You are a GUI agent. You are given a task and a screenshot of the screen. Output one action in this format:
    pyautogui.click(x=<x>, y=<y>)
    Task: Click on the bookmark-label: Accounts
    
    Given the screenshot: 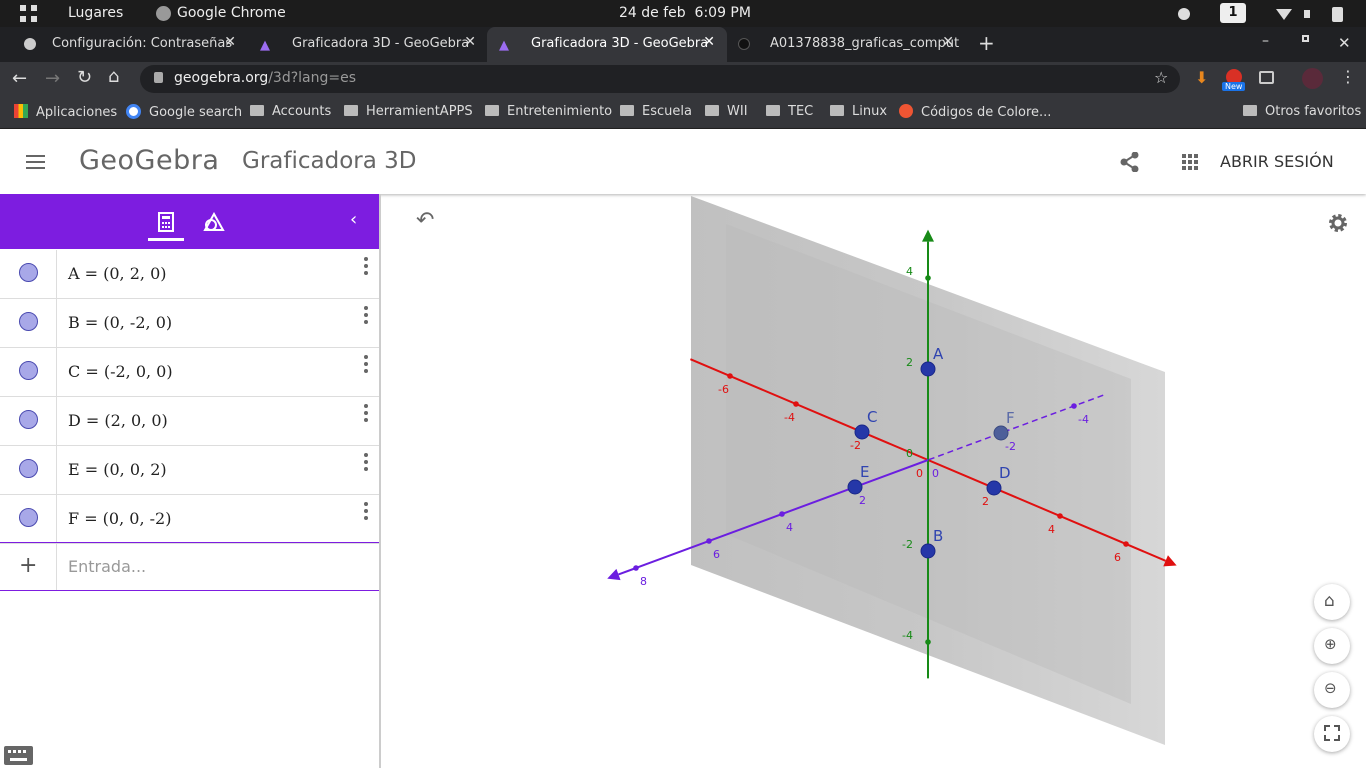 What is the action you would take?
    pyautogui.click(x=302, y=111)
    